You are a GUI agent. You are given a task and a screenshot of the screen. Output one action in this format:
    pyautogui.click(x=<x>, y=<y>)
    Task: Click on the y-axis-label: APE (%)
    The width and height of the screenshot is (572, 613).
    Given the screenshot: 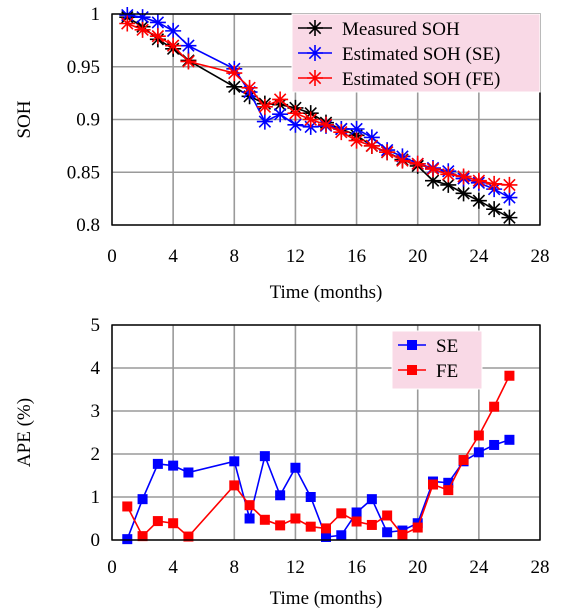 What is the action you would take?
    pyautogui.click(x=24, y=432)
    